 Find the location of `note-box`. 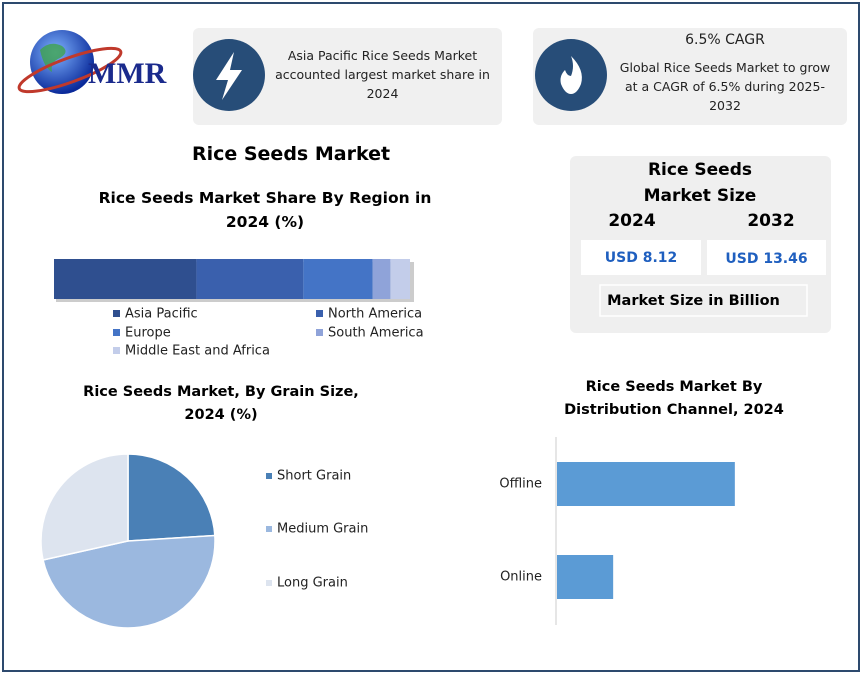

note-box is located at coordinates (703, 300).